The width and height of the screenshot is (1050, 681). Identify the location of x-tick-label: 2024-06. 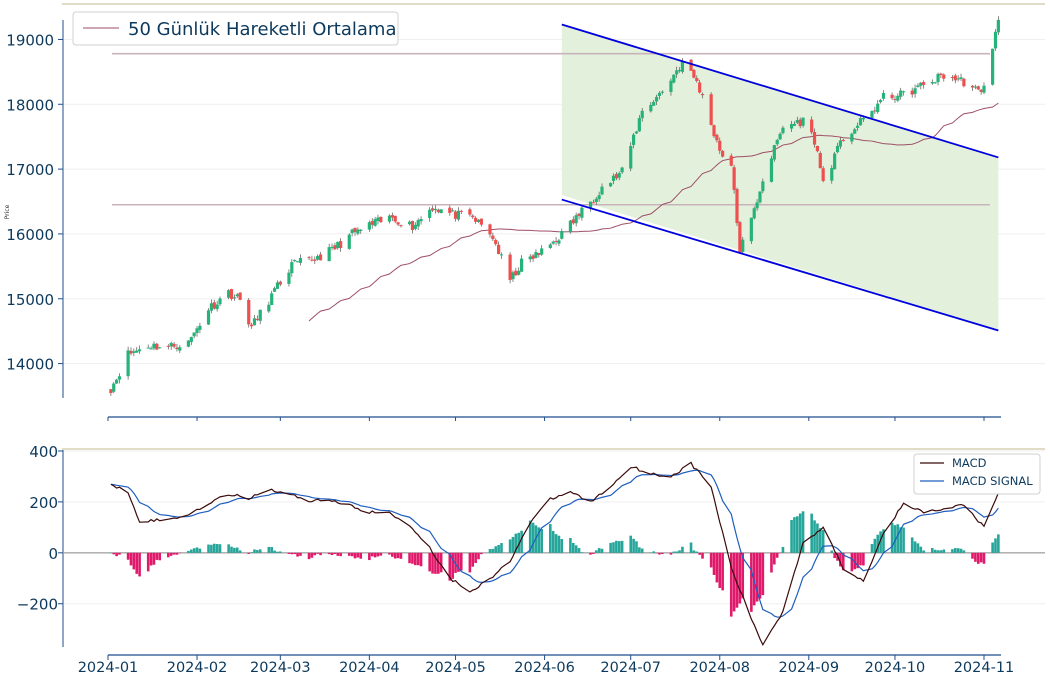
(544, 668).